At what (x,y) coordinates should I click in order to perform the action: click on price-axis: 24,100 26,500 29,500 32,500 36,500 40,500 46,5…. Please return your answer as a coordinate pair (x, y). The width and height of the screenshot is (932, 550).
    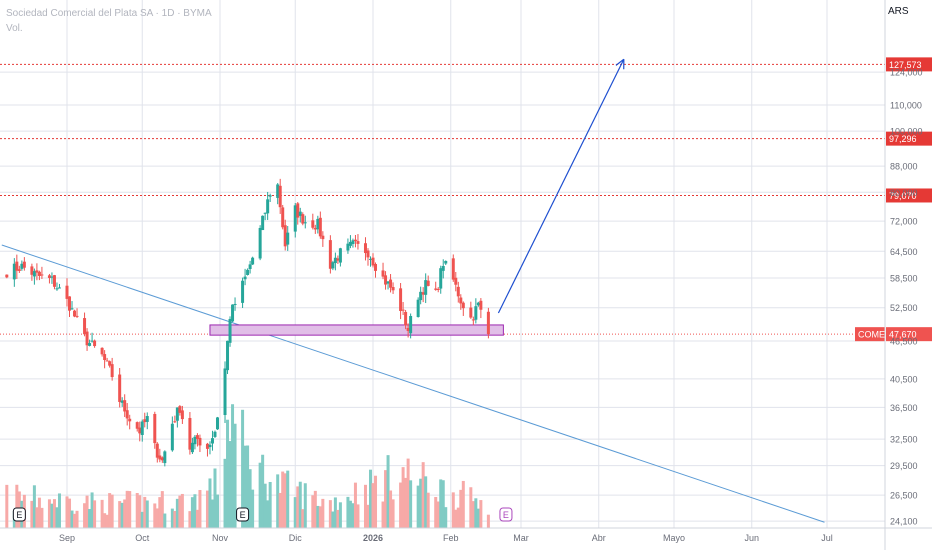
    Looking at the image, I should click on (903, 275).